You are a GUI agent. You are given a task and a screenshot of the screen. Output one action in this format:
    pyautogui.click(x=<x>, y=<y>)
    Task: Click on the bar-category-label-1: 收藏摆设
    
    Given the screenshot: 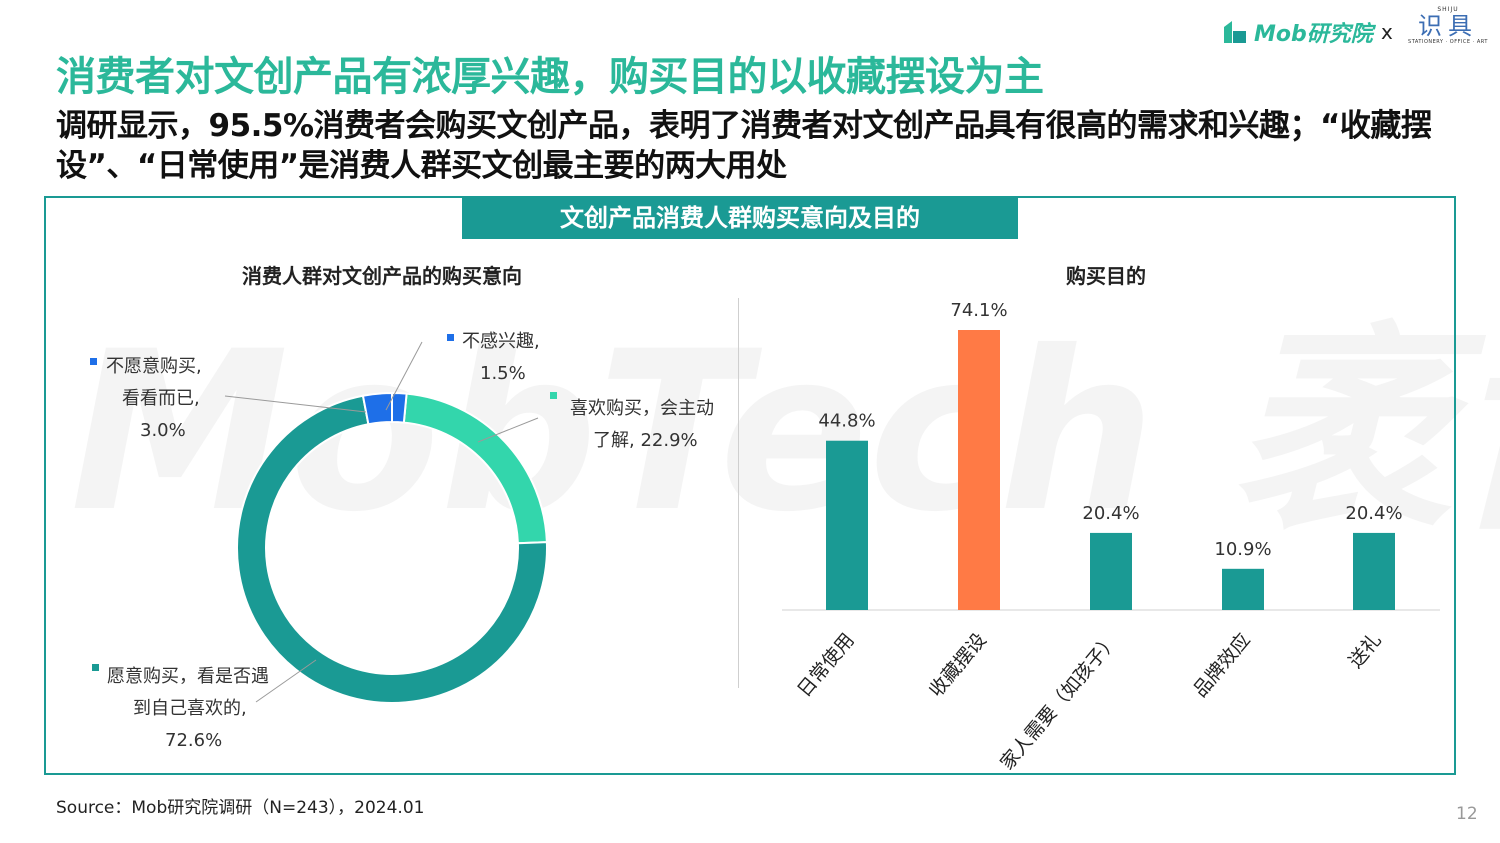 What is the action you would take?
    pyautogui.click(x=958, y=665)
    